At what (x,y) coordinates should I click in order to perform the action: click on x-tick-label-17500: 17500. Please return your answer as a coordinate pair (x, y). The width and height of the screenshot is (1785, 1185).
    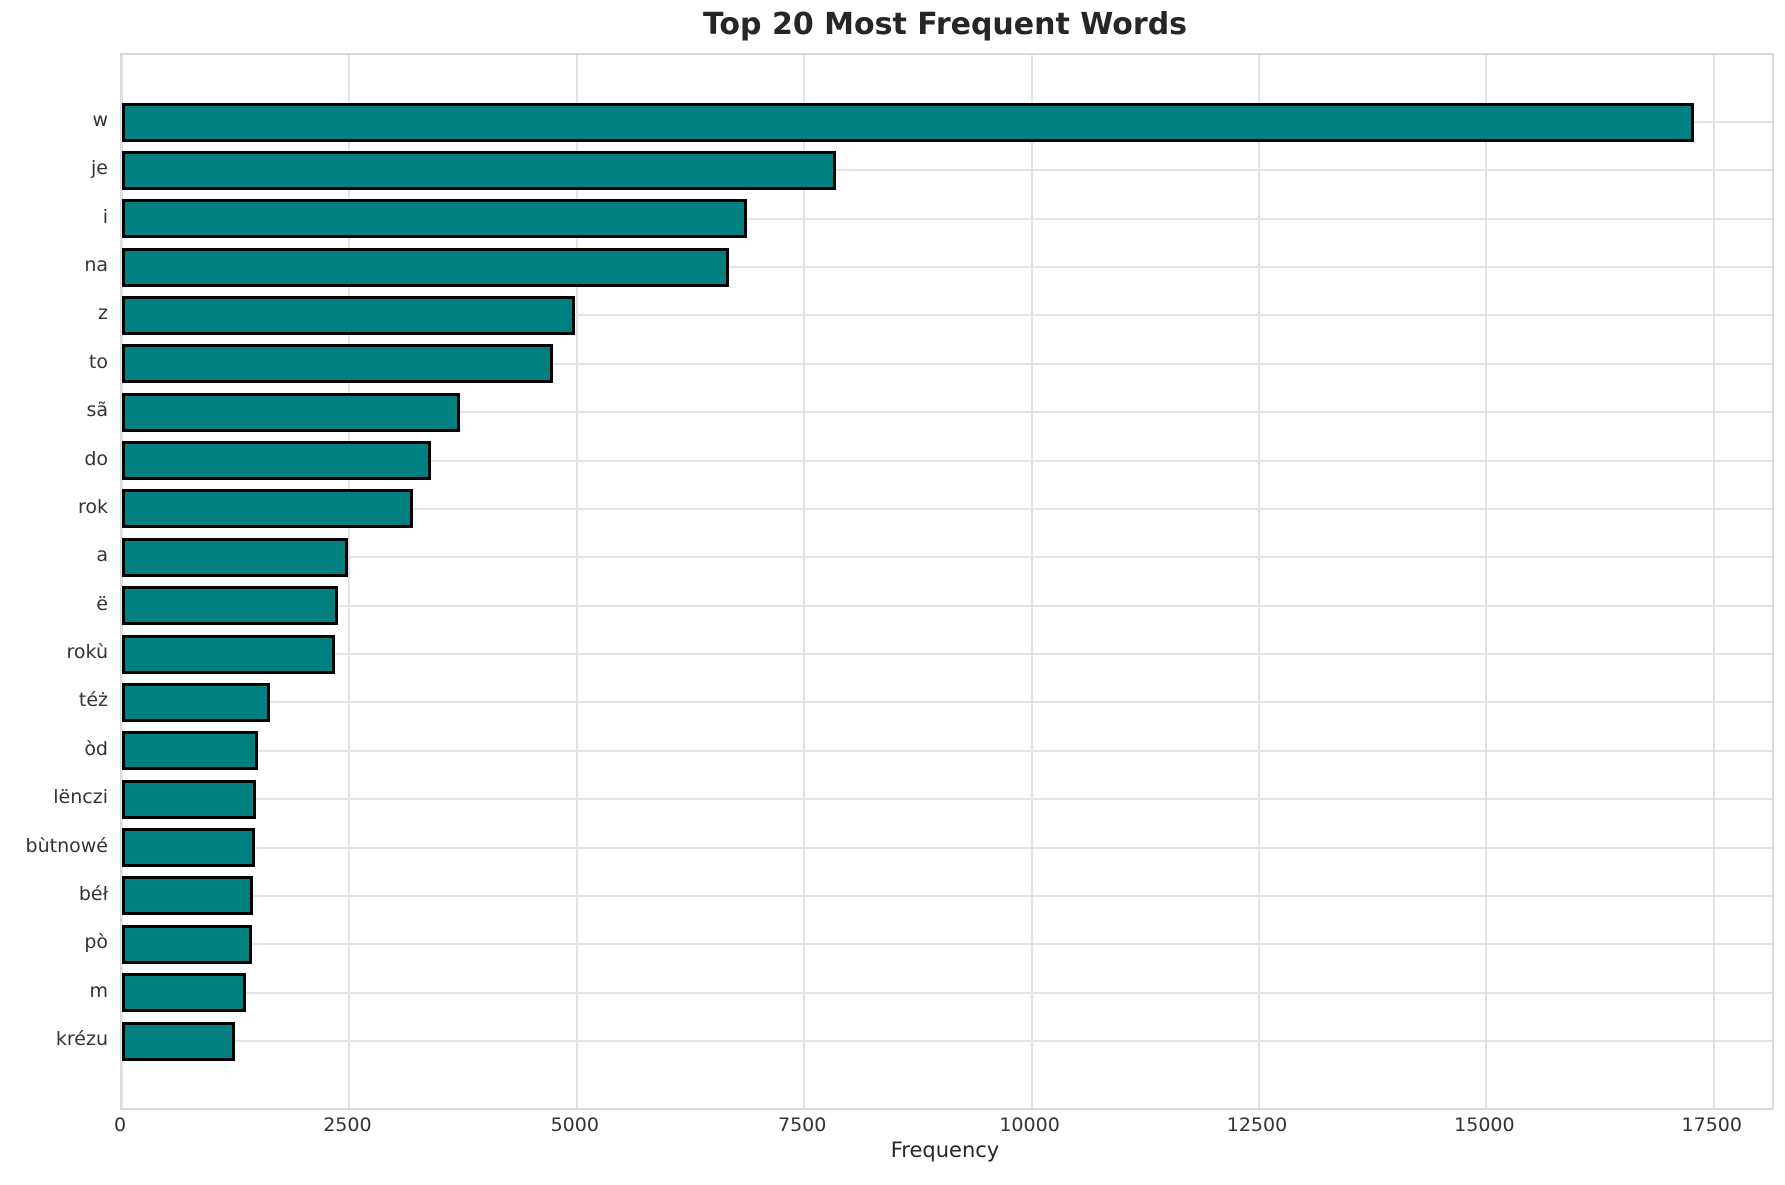
    Looking at the image, I should click on (1711, 1125).